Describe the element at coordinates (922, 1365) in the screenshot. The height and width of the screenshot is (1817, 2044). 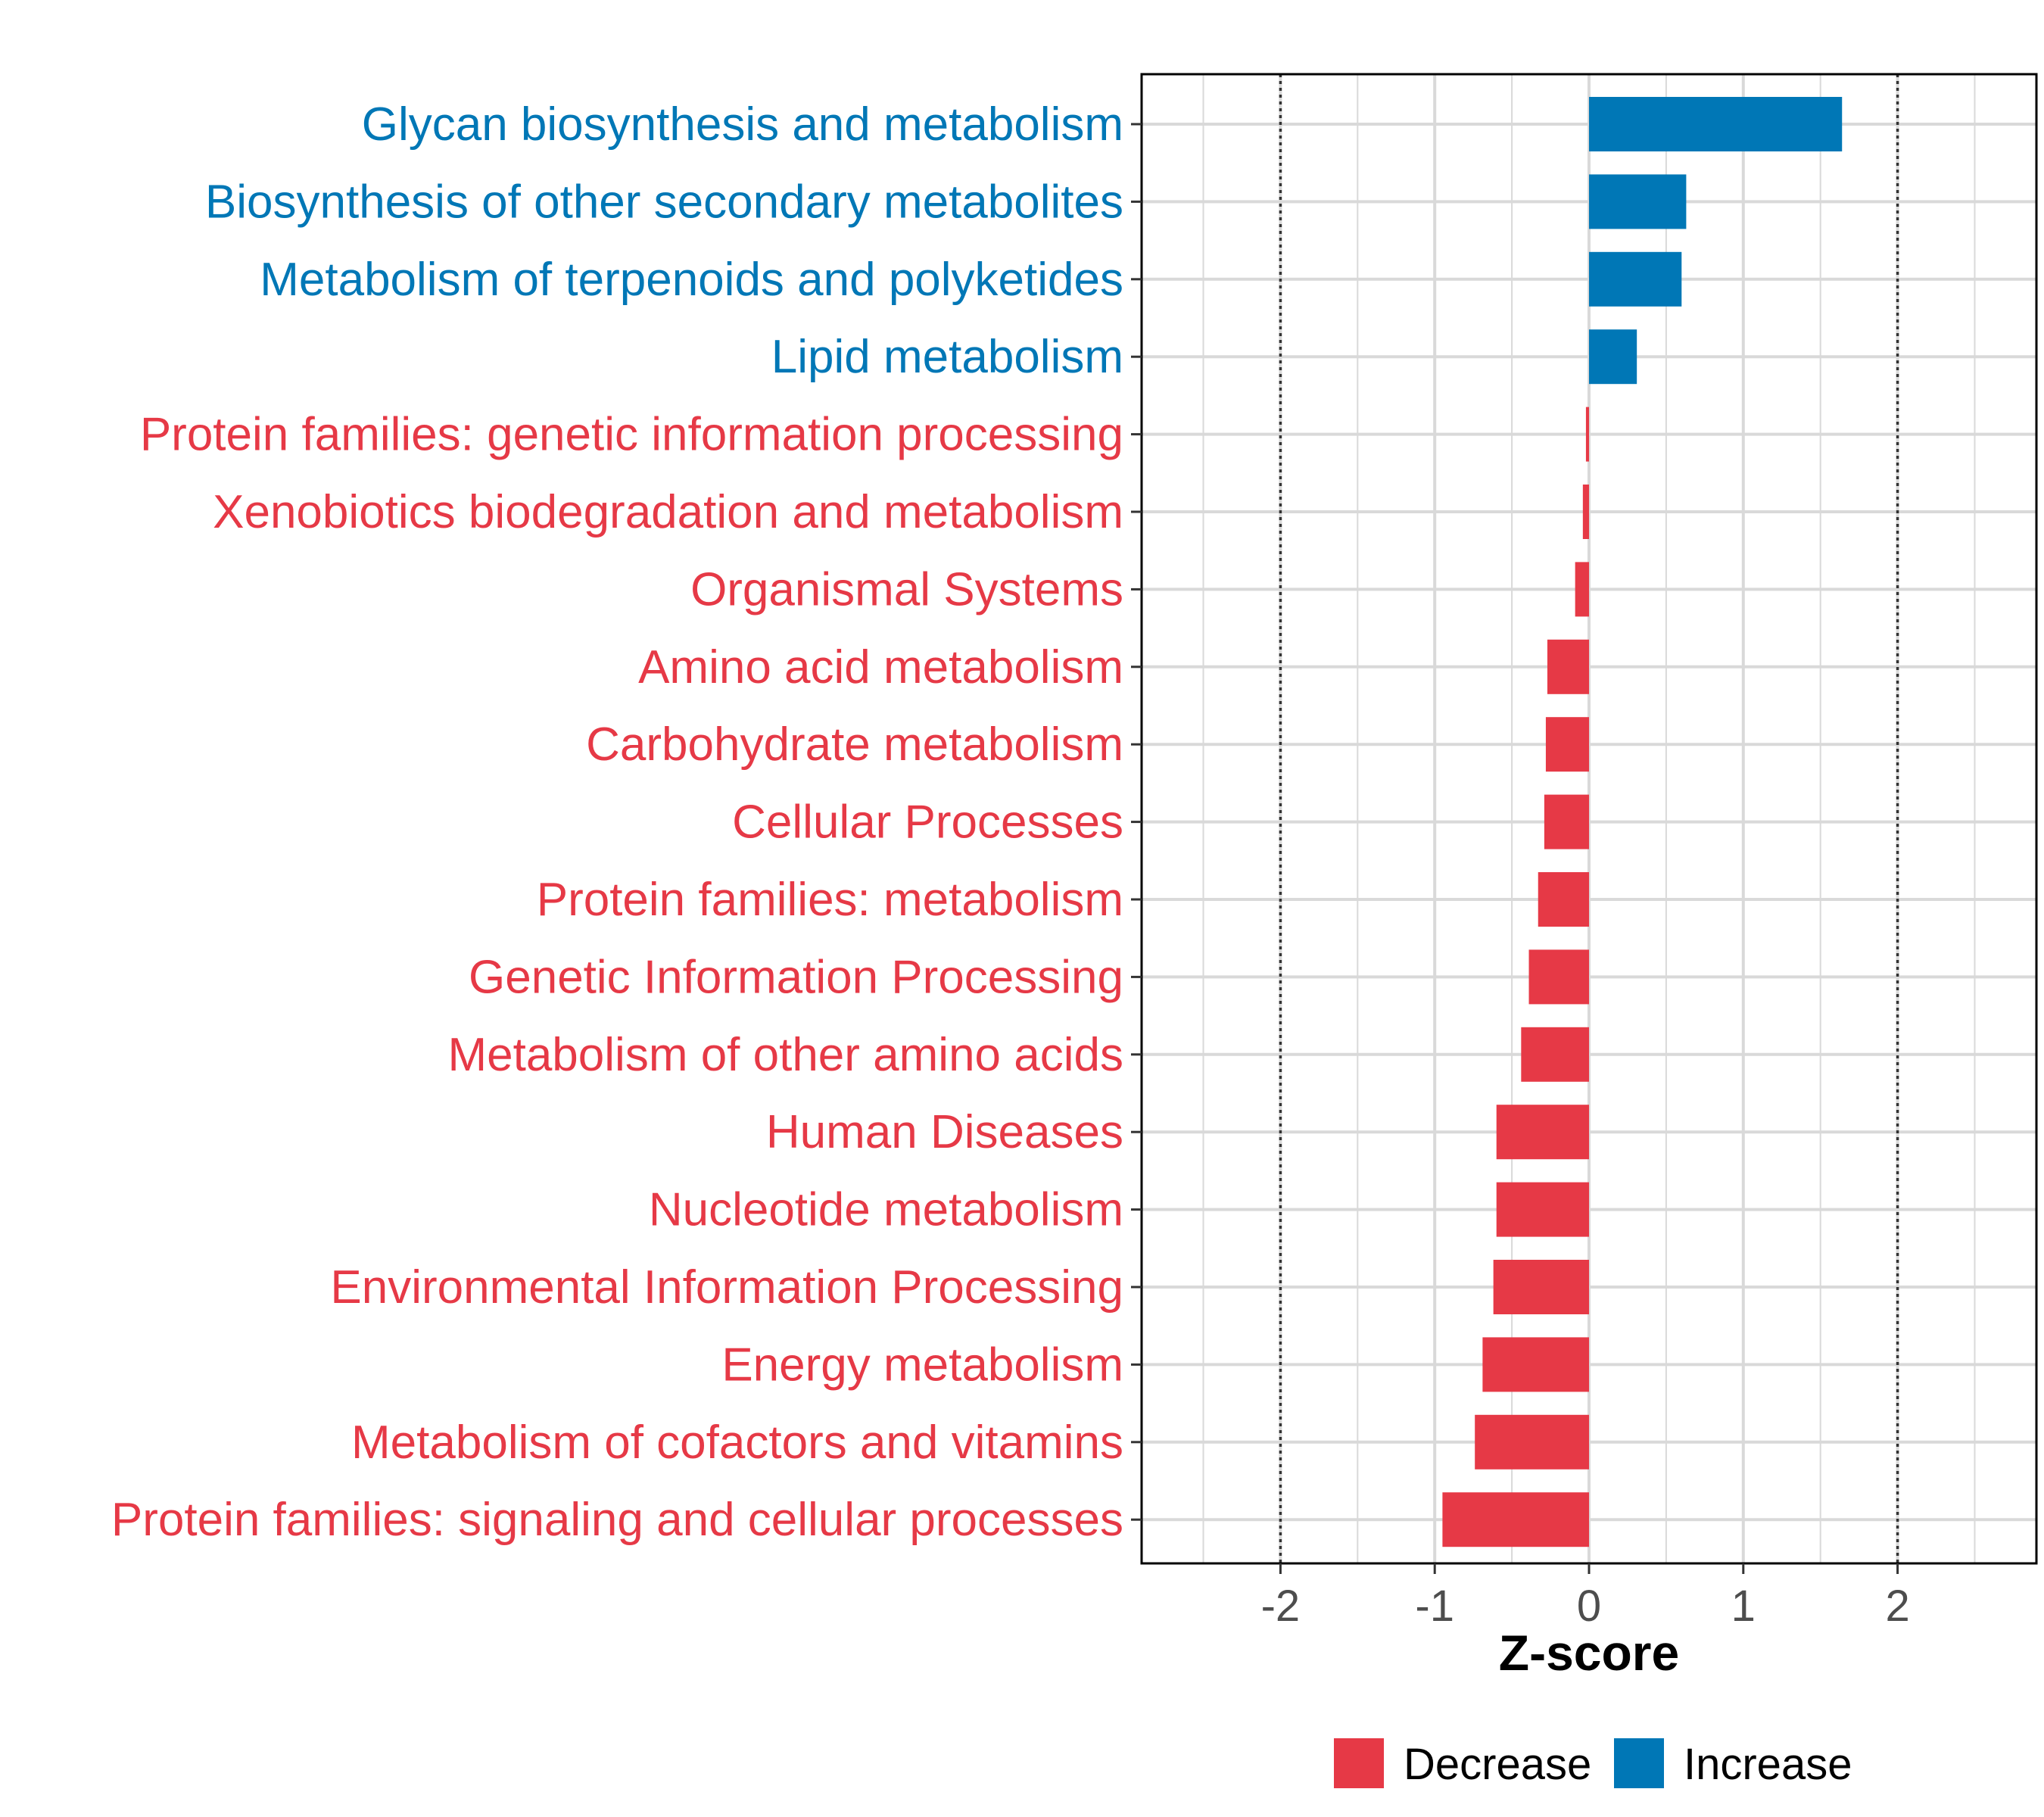
I see `category-label: Energy metabolism` at that location.